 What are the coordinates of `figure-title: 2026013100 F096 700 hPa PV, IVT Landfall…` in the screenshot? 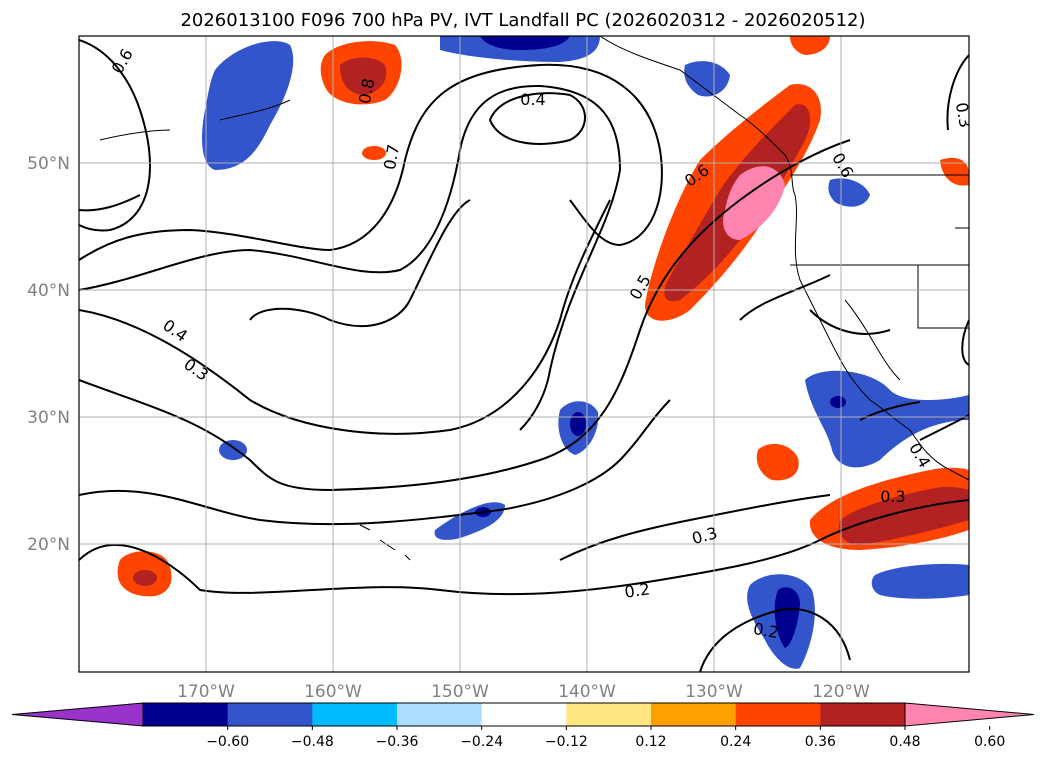 It's located at (522, 20).